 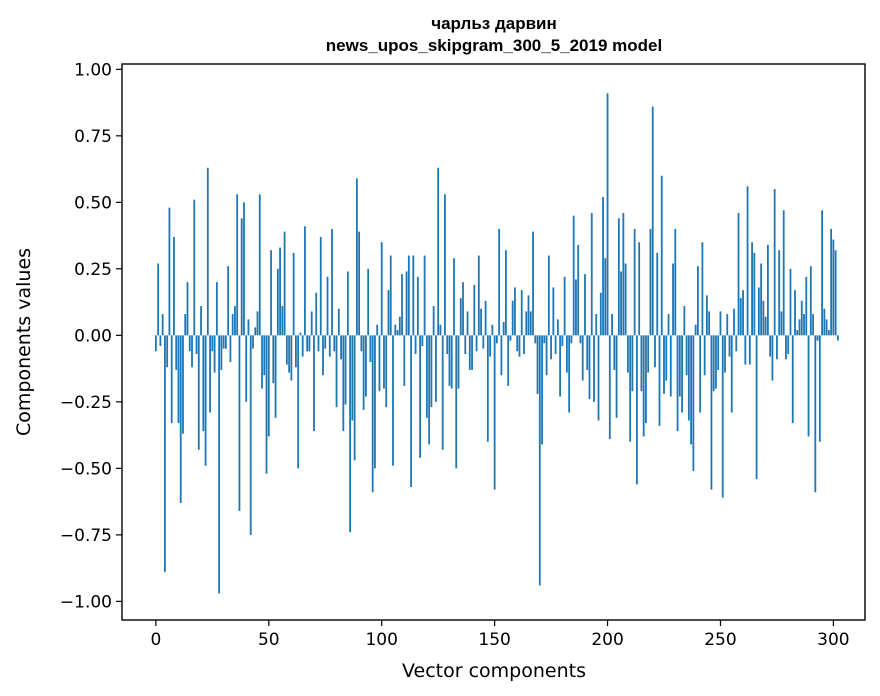 I want to click on x-tick-label: 0, so click(x=155, y=640).